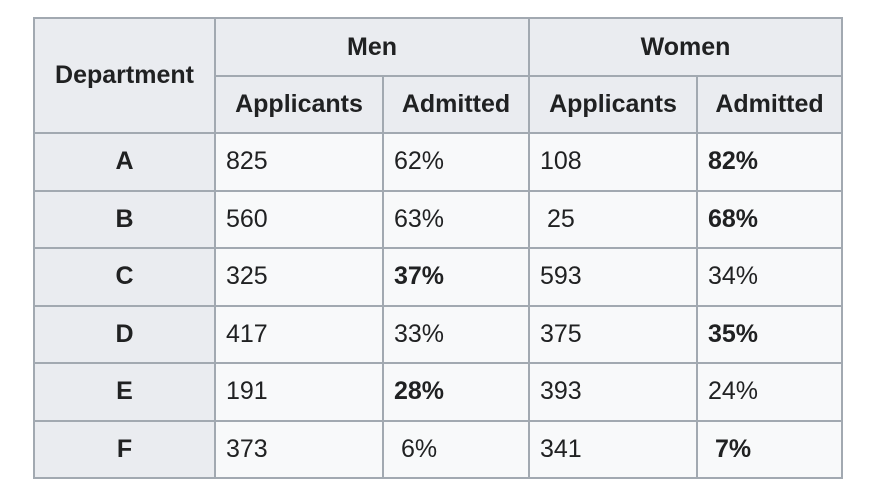 This screenshot has height=492, width=874. Describe the element at coordinates (299, 392) in the screenshot. I see `men-applicants-cell: 191` at that location.